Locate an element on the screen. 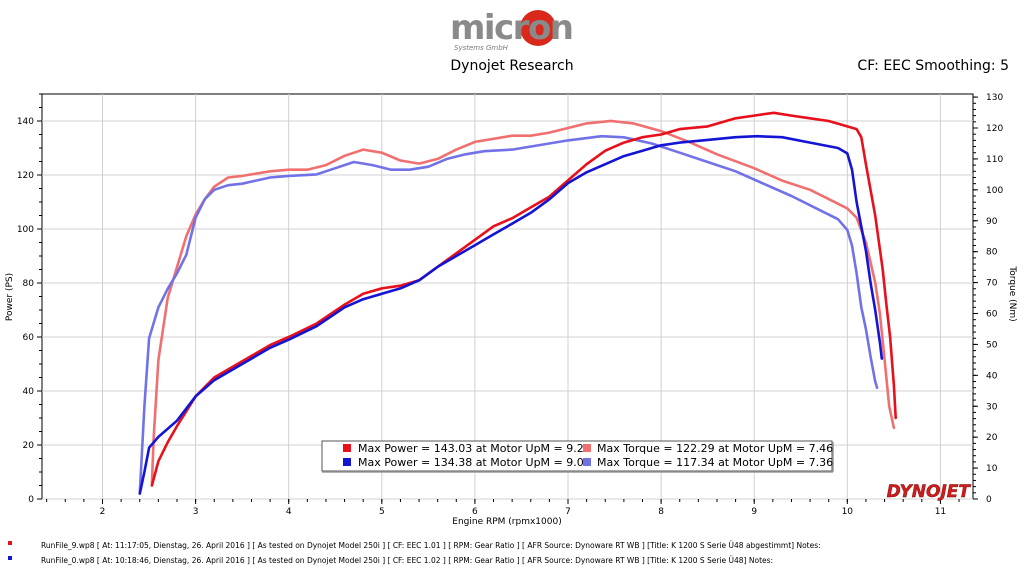 This screenshot has width=1024, height=576. x-tick-label: 11 is located at coordinates (940, 512).